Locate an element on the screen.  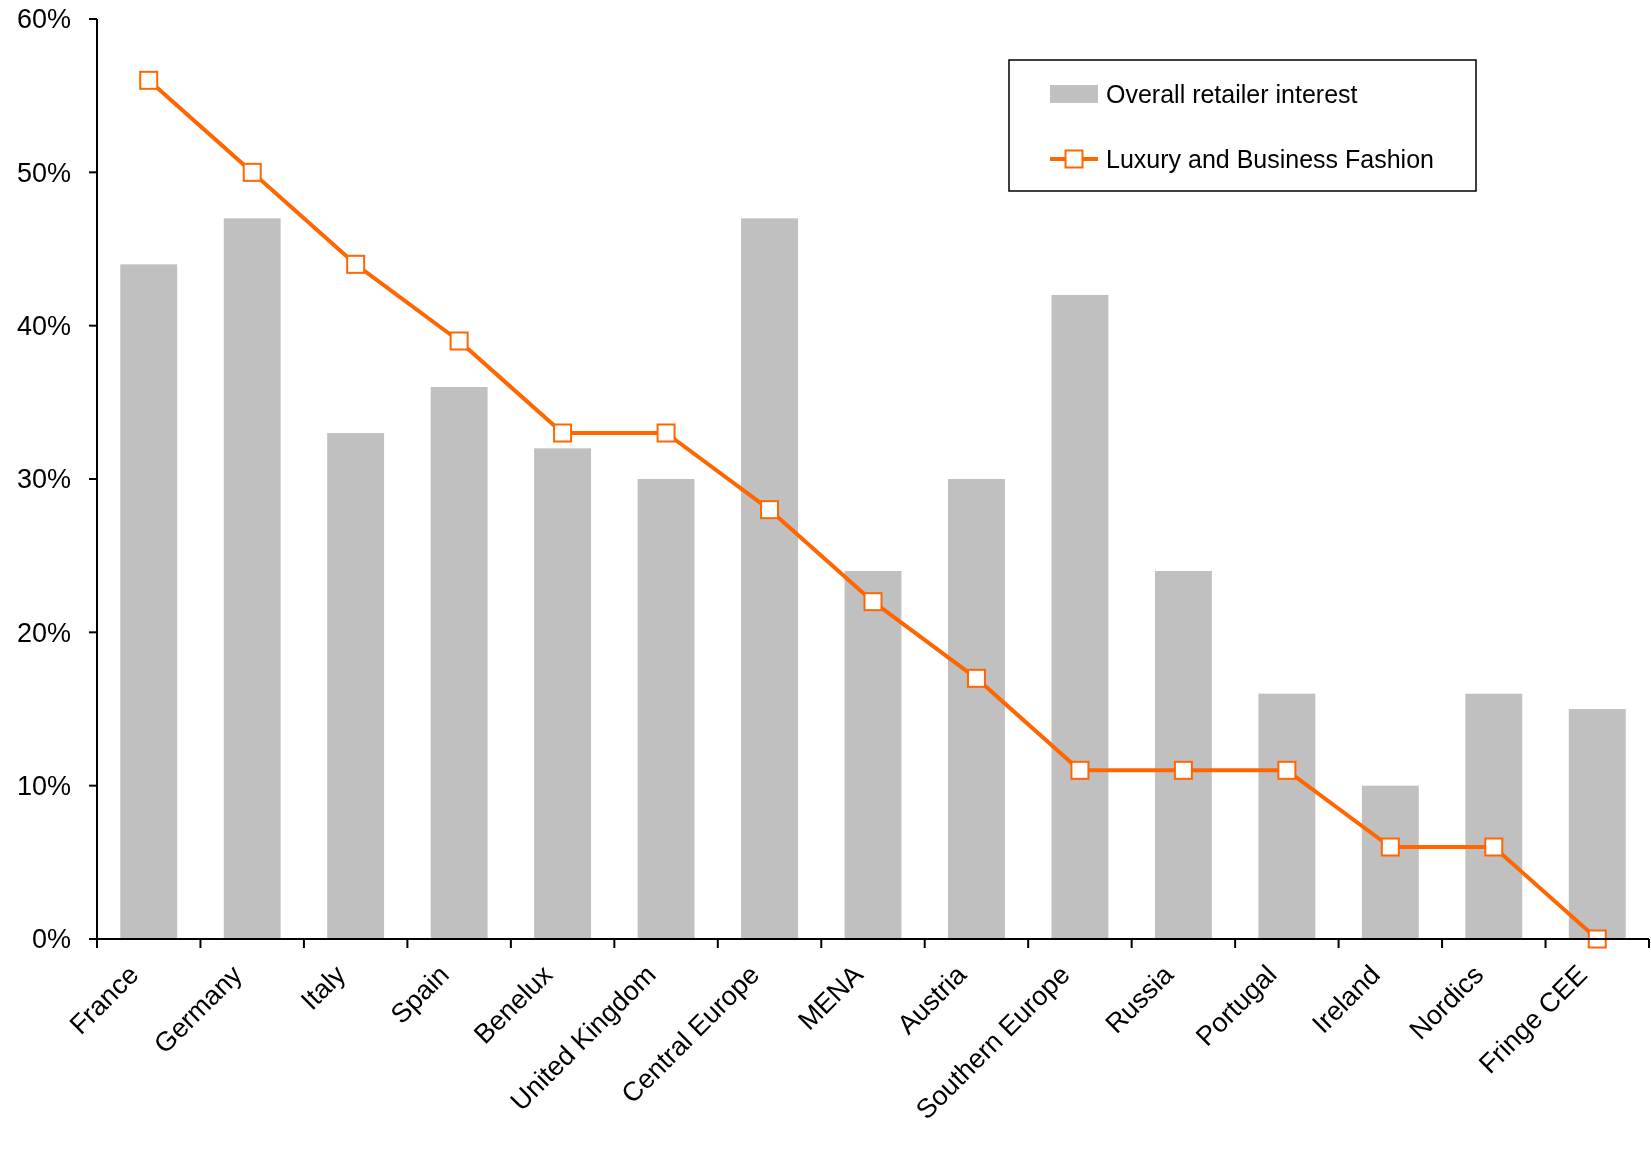
legend-label: Luxury and Business Fashion is located at coordinates (1270, 158).